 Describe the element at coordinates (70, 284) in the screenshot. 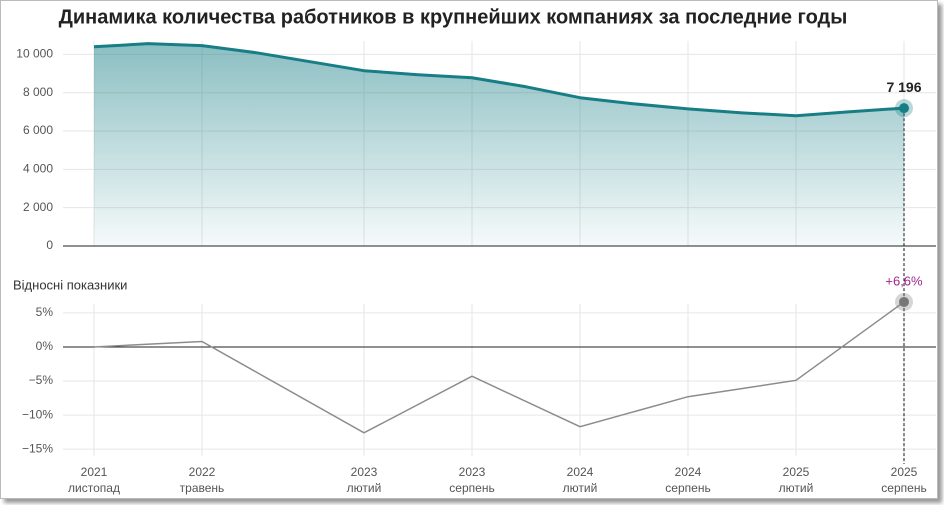

I see `panel-title: Відносні показники` at that location.